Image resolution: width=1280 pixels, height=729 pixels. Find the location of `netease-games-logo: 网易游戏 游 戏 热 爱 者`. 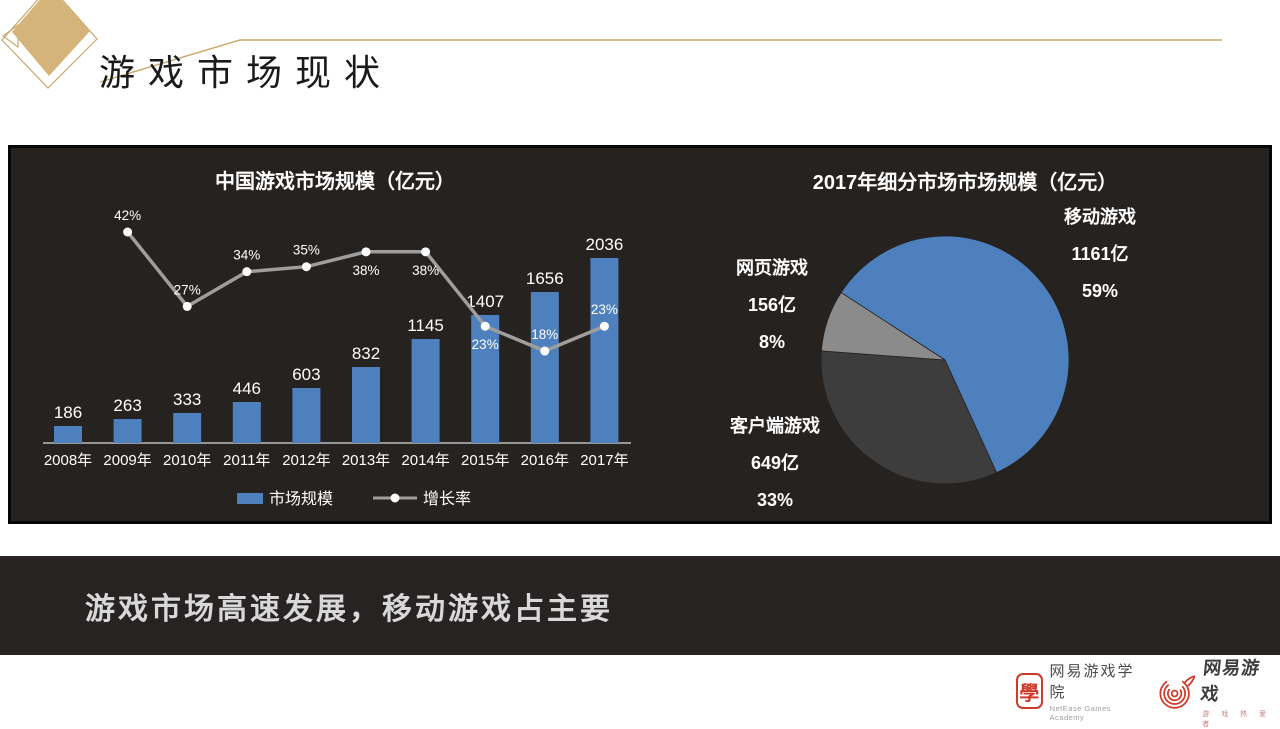

netease-games-logo: 网易游戏 游 戏 热 爱 者 is located at coordinates (1216, 691).